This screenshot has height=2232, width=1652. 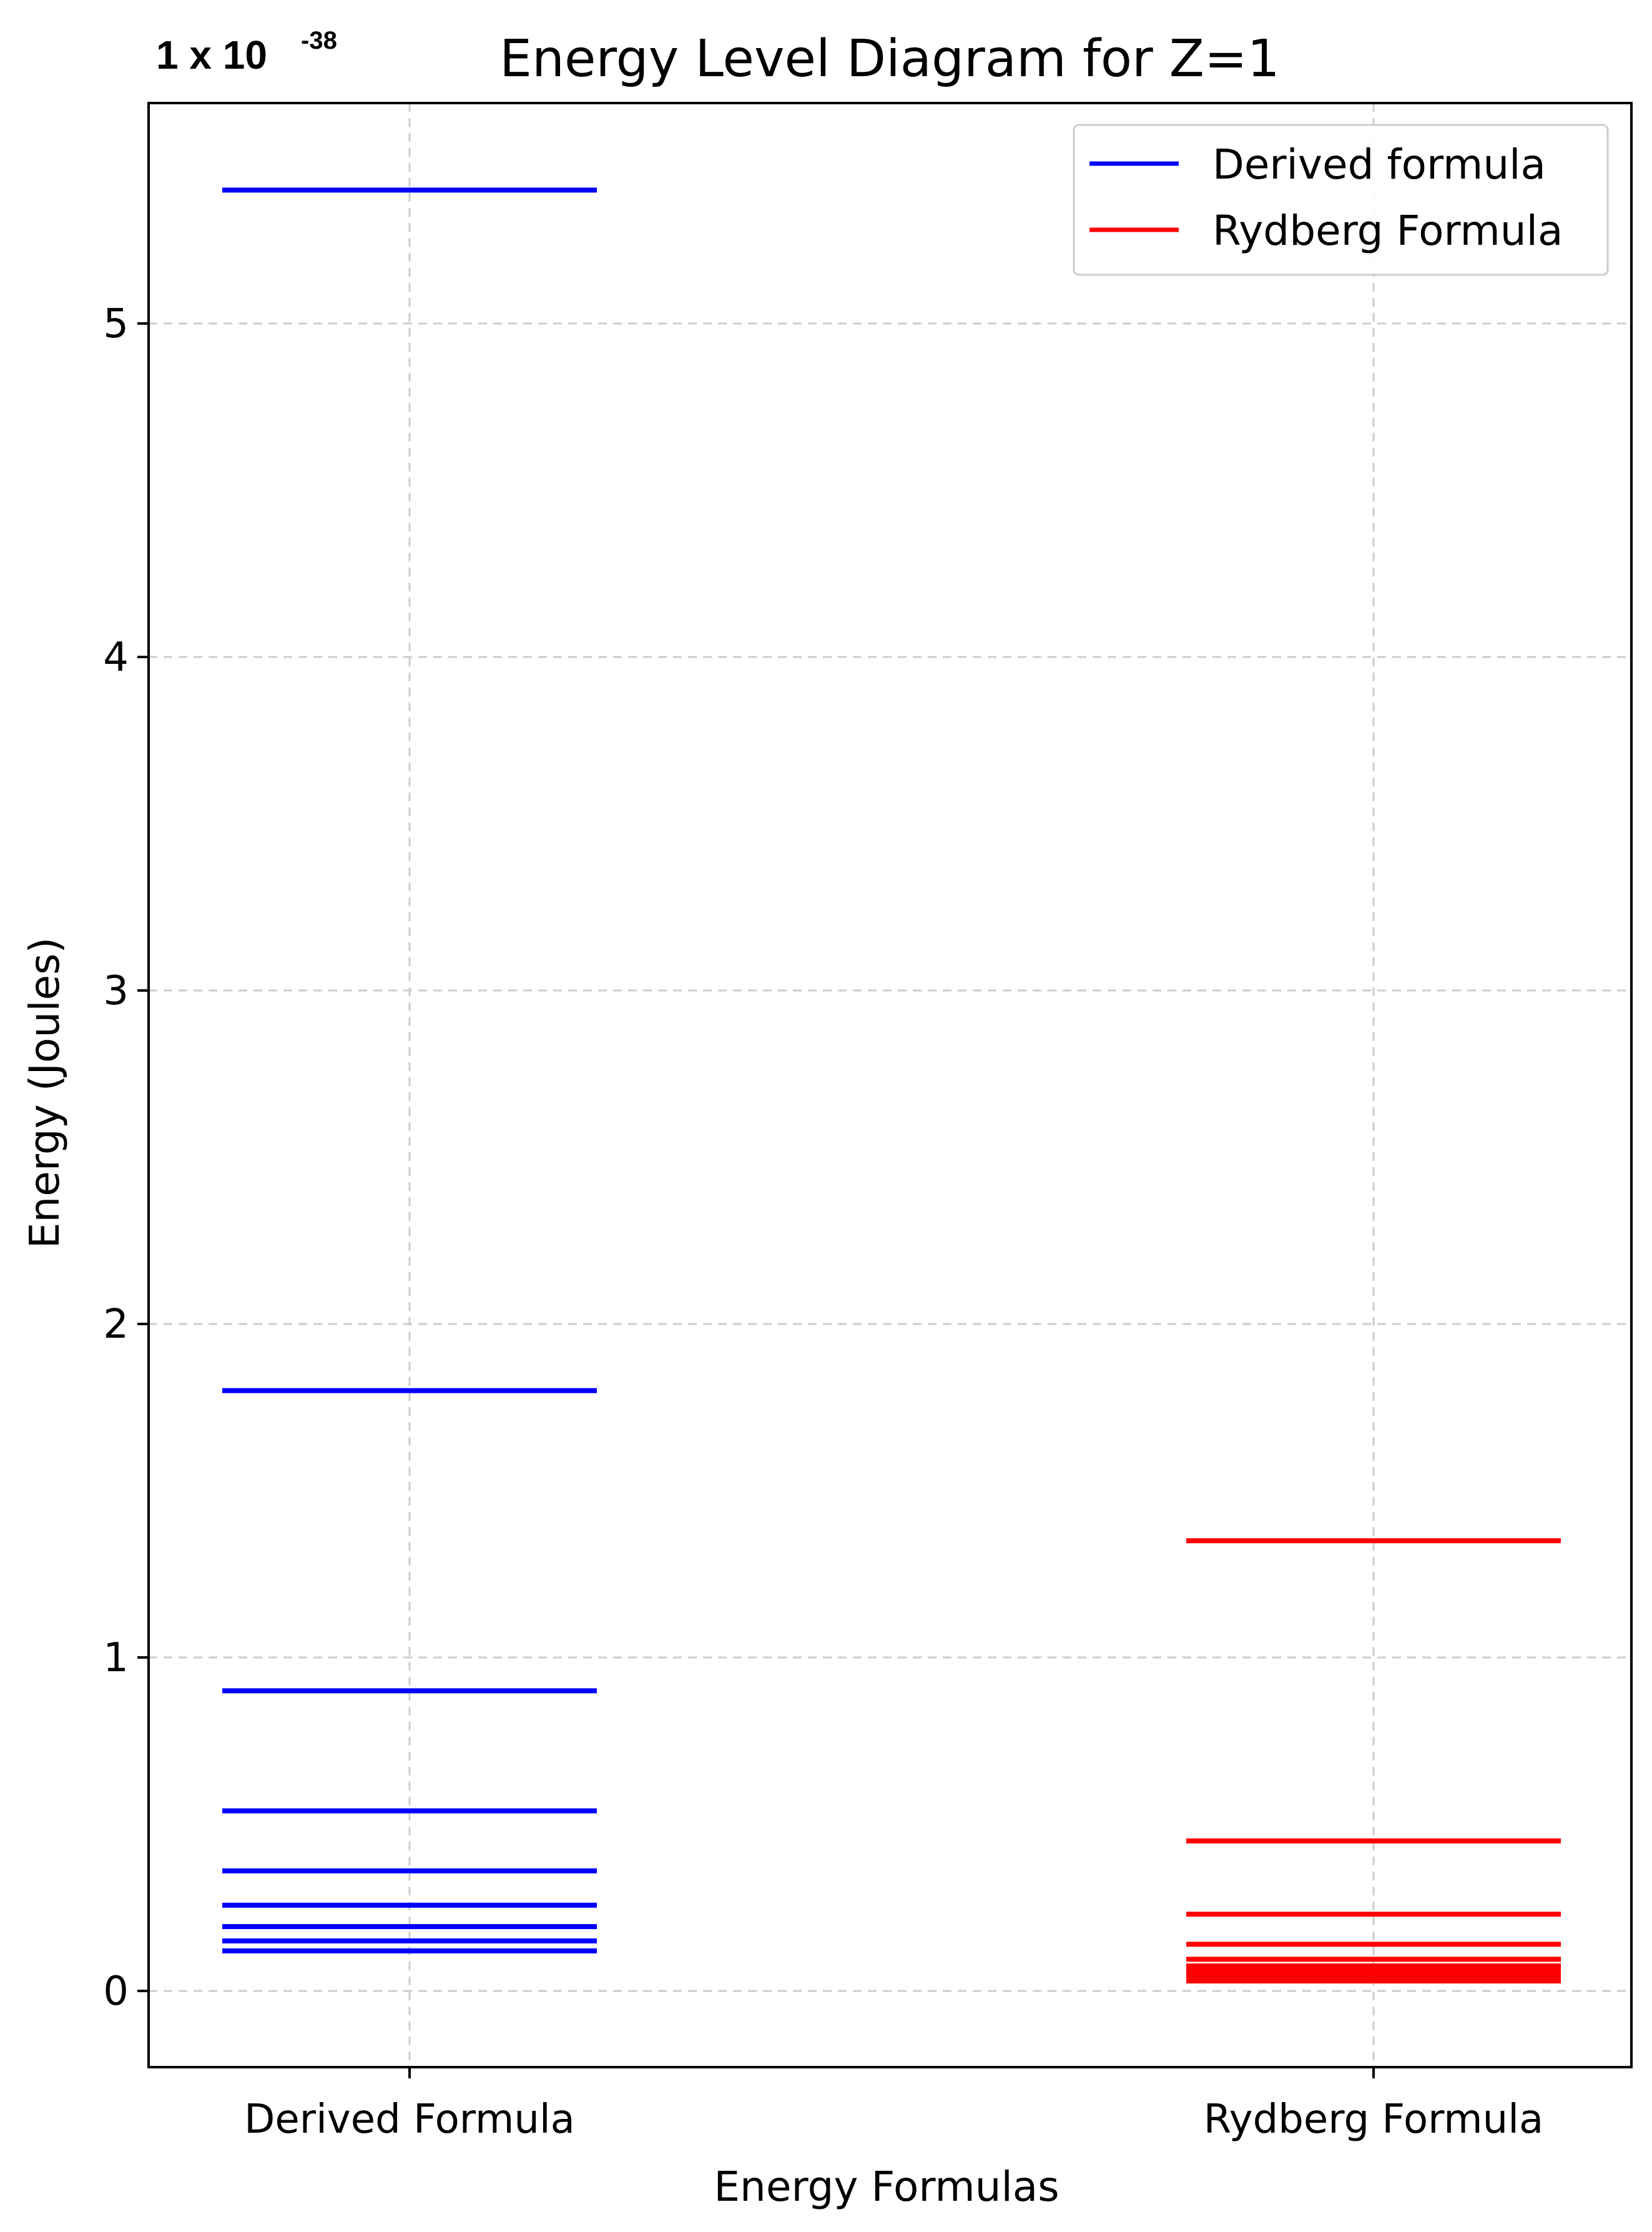 I want to click on y-scale-factor: 1 x 10 -38, so click(x=246, y=52).